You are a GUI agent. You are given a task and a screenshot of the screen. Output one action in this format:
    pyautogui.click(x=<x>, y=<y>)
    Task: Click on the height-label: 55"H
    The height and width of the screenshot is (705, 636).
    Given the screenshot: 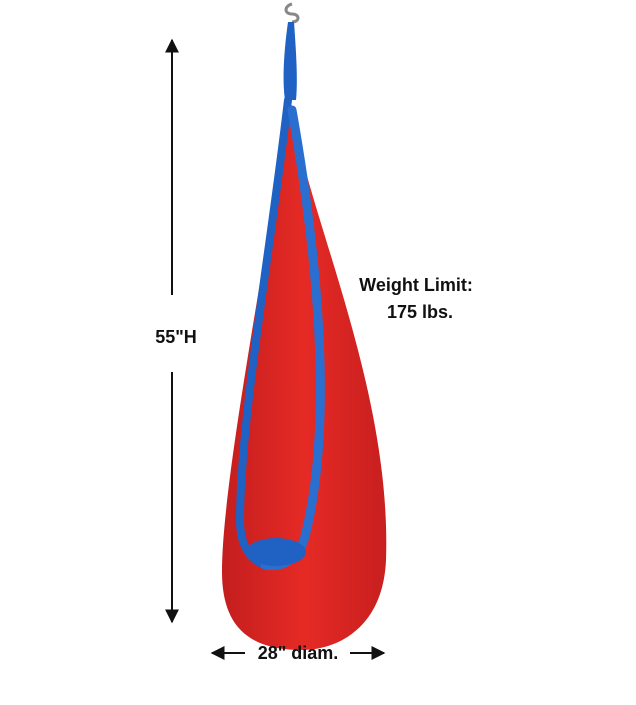 What is the action you would take?
    pyautogui.click(x=176, y=337)
    